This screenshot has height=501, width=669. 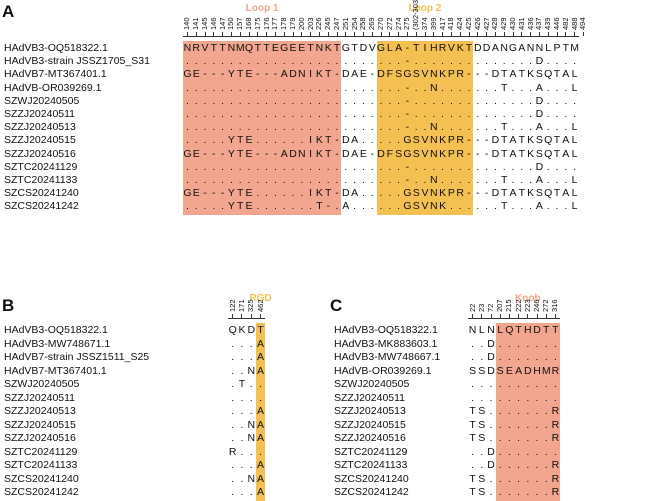 What do you see at coordinates (248, 23) in the screenshot?
I see `position-label: 168` at bounding box center [248, 23].